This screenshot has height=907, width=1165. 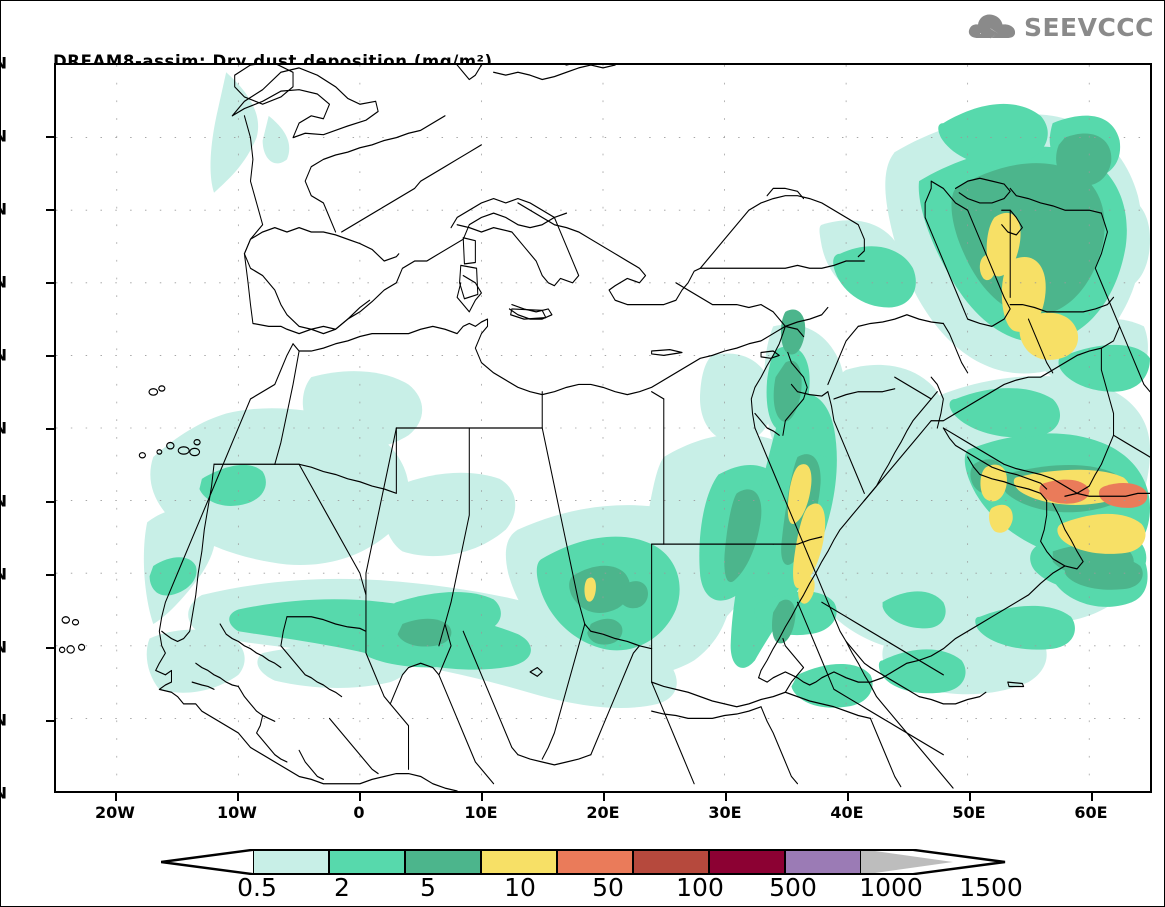 I want to click on colorbar-tick: 0.5, so click(x=257, y=887).